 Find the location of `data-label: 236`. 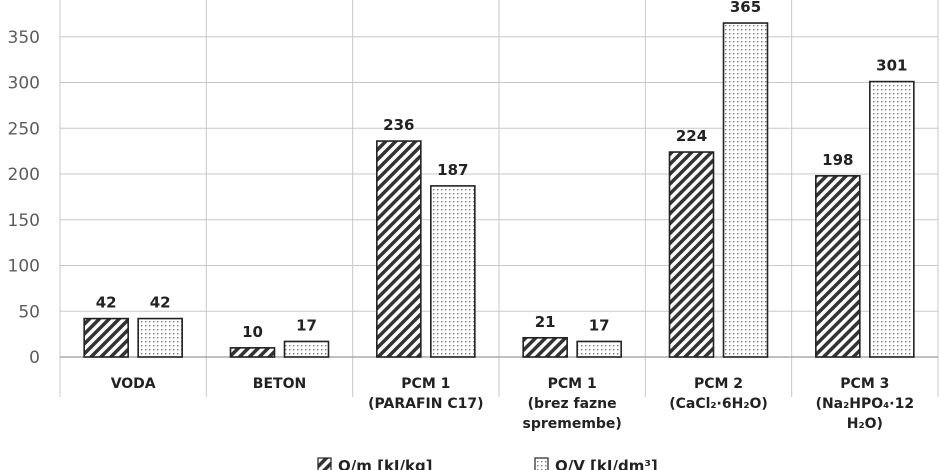

data-label: 236 is located at coordinates (398, 125).